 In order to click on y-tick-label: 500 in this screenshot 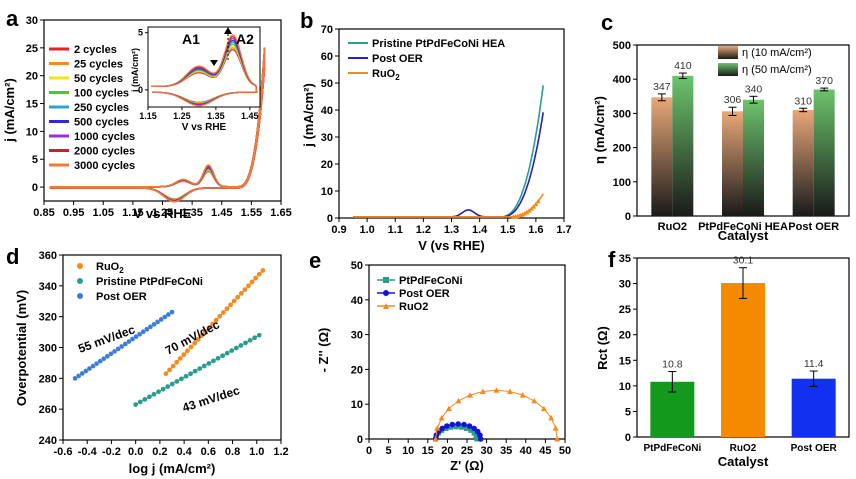, I will do `click(622, 46)`.